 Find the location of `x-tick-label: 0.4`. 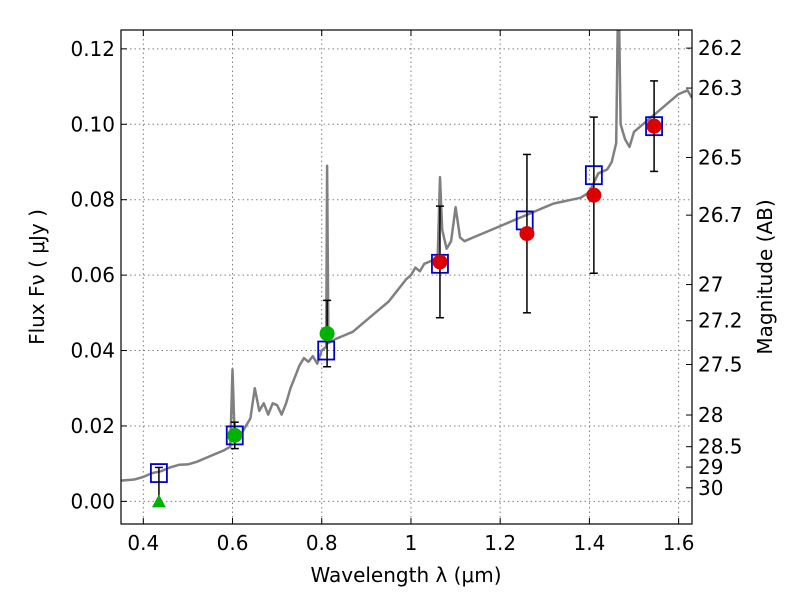

x-tick-label: 0.4 is located at coordinates (143, 543).